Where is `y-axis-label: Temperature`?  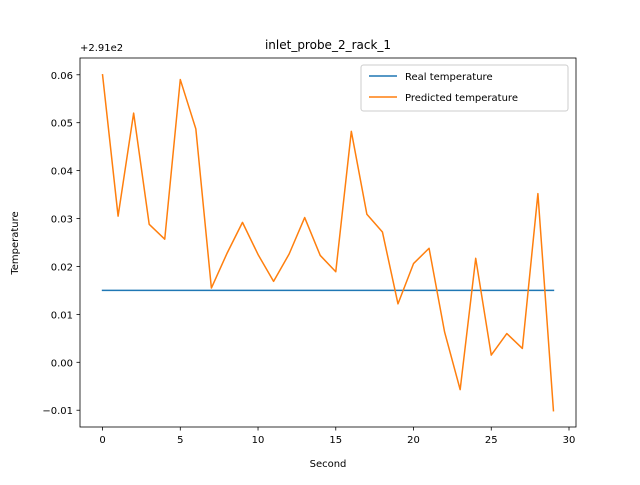
y-axis-label: Temperature is located at coordinates (15, 243).